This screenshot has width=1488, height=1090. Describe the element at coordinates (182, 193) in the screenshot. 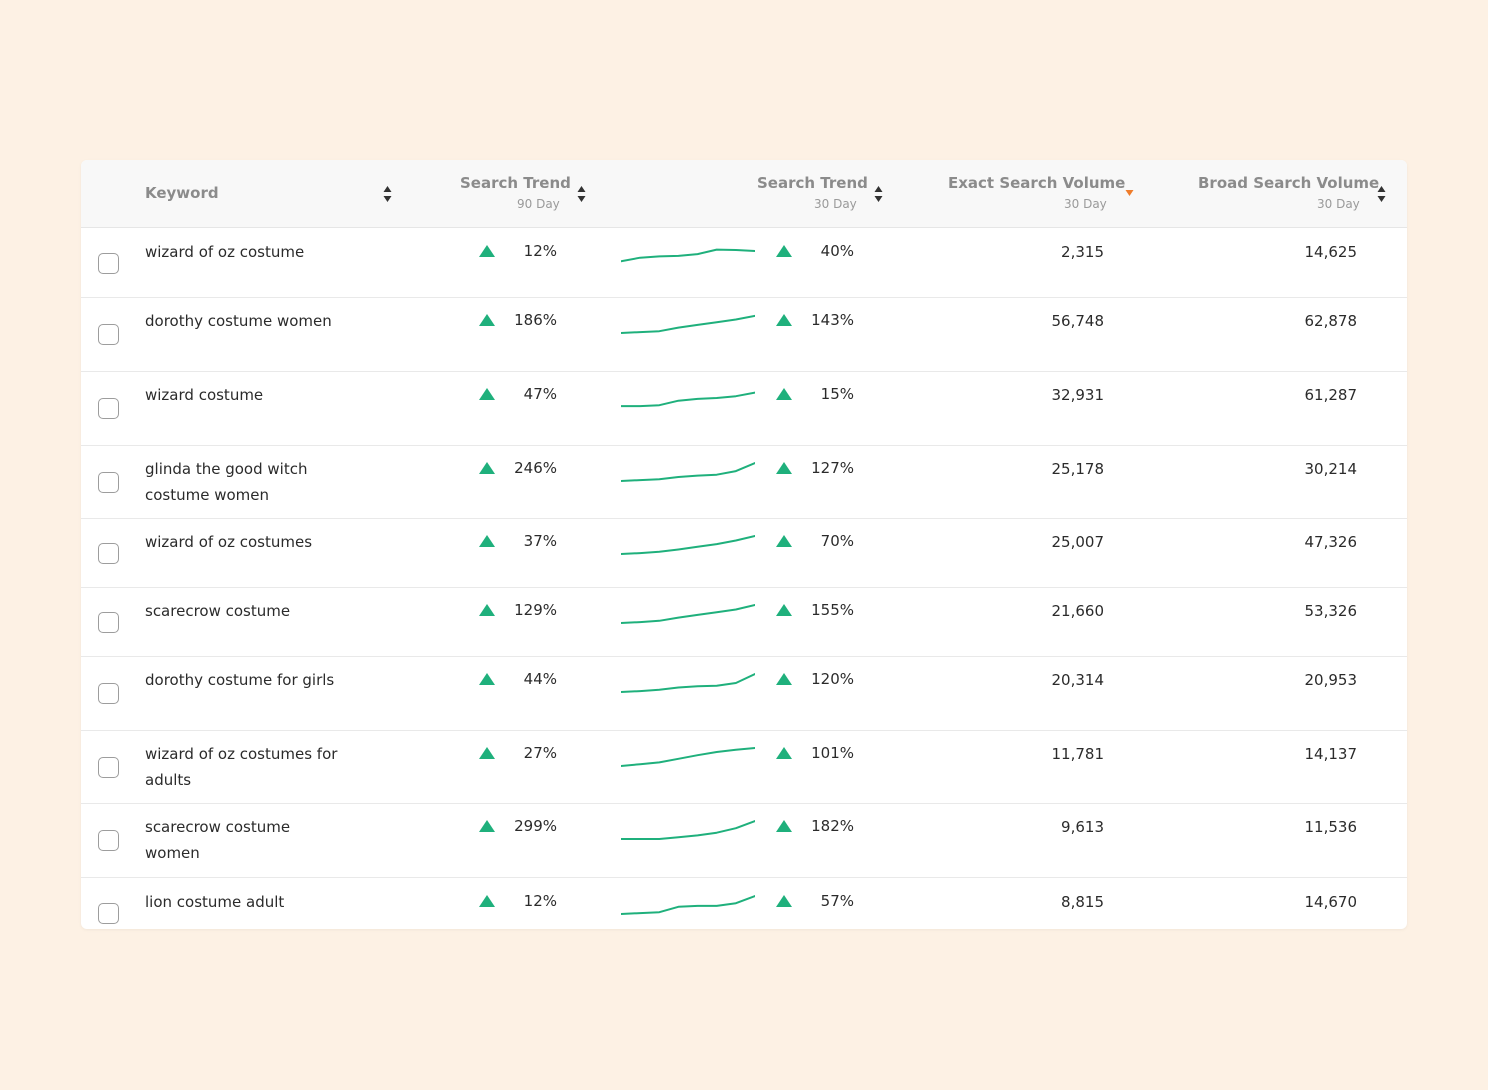

I see `header-keyword: Keyword` at that location.